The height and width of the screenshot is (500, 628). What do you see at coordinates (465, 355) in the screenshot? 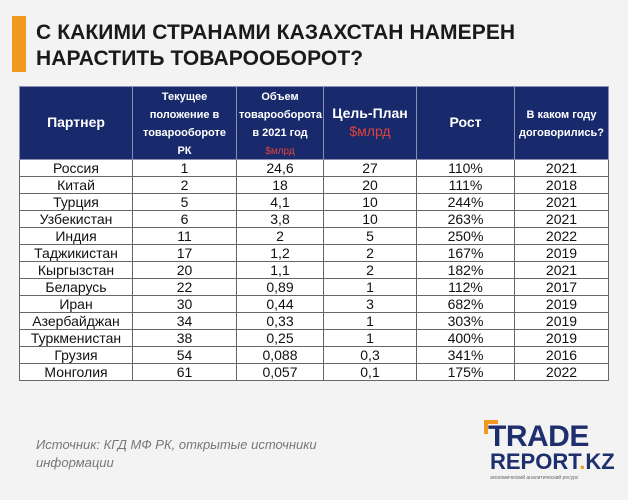
I see `cell-growth: 341%` at bounding box center [465, 355].